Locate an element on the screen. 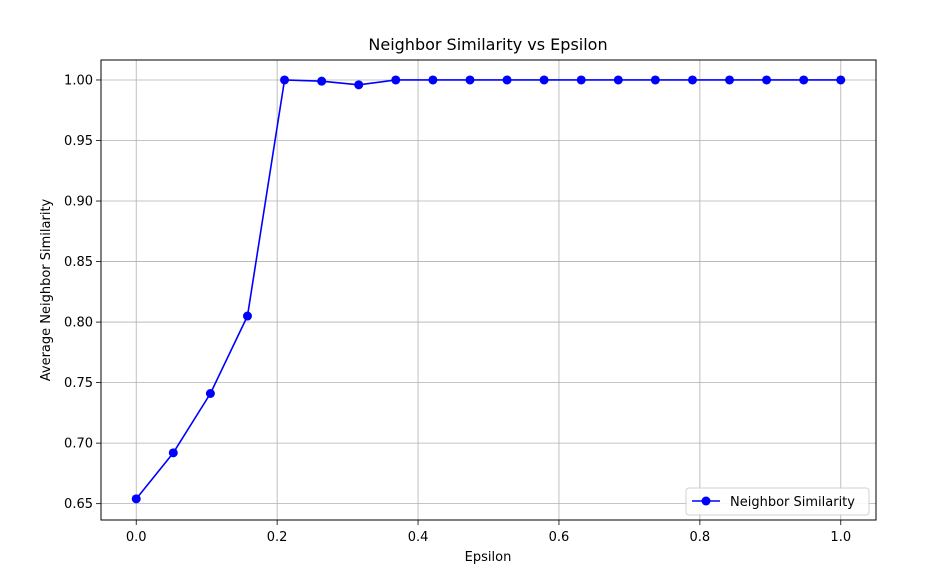  x-tick-label: 0.0 is located at coordinates (136, 537).